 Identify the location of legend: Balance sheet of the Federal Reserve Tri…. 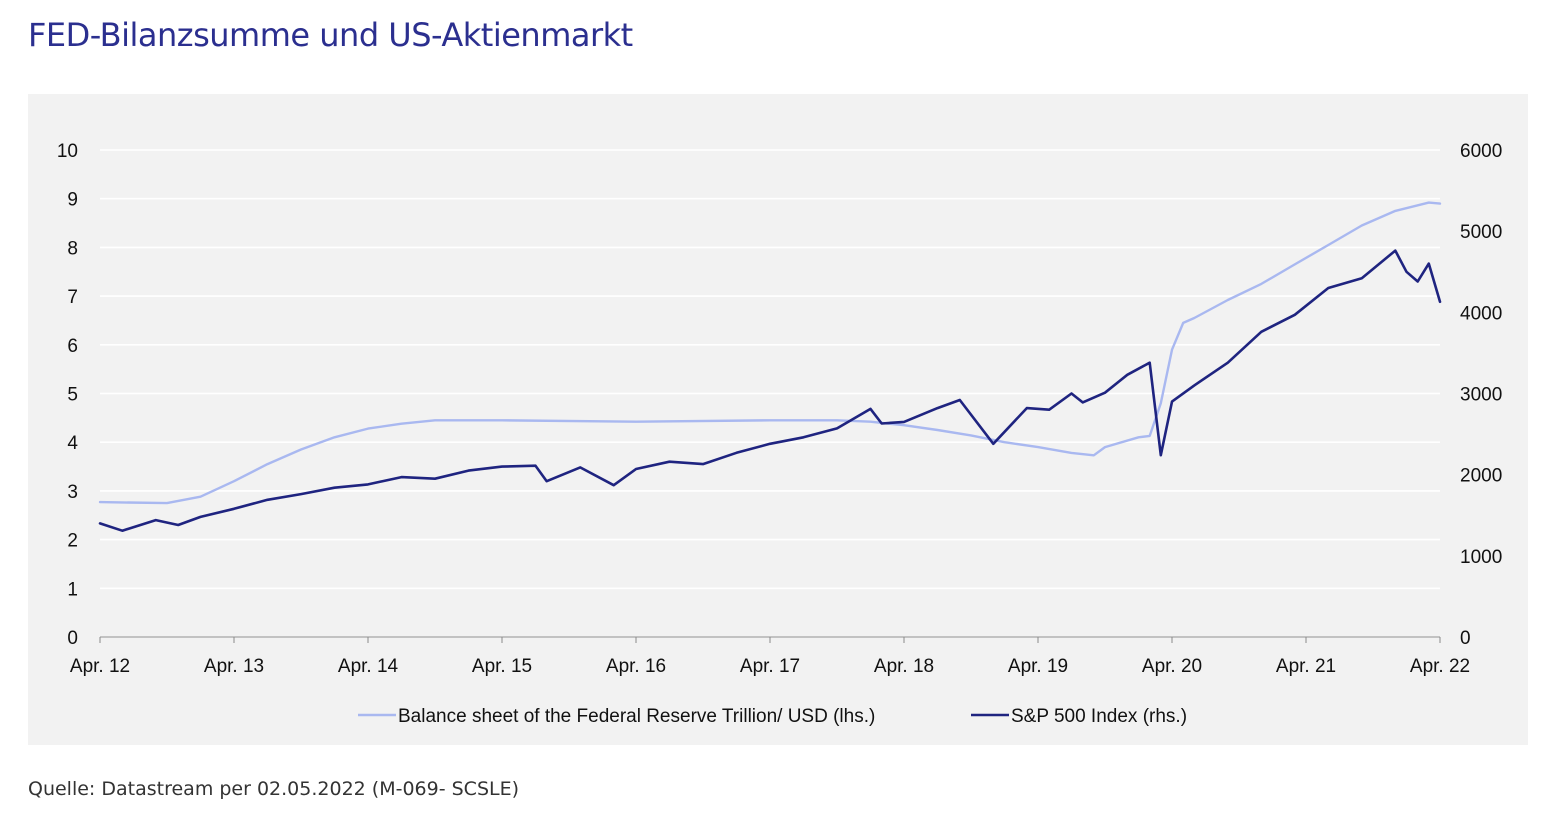
(772, 716).